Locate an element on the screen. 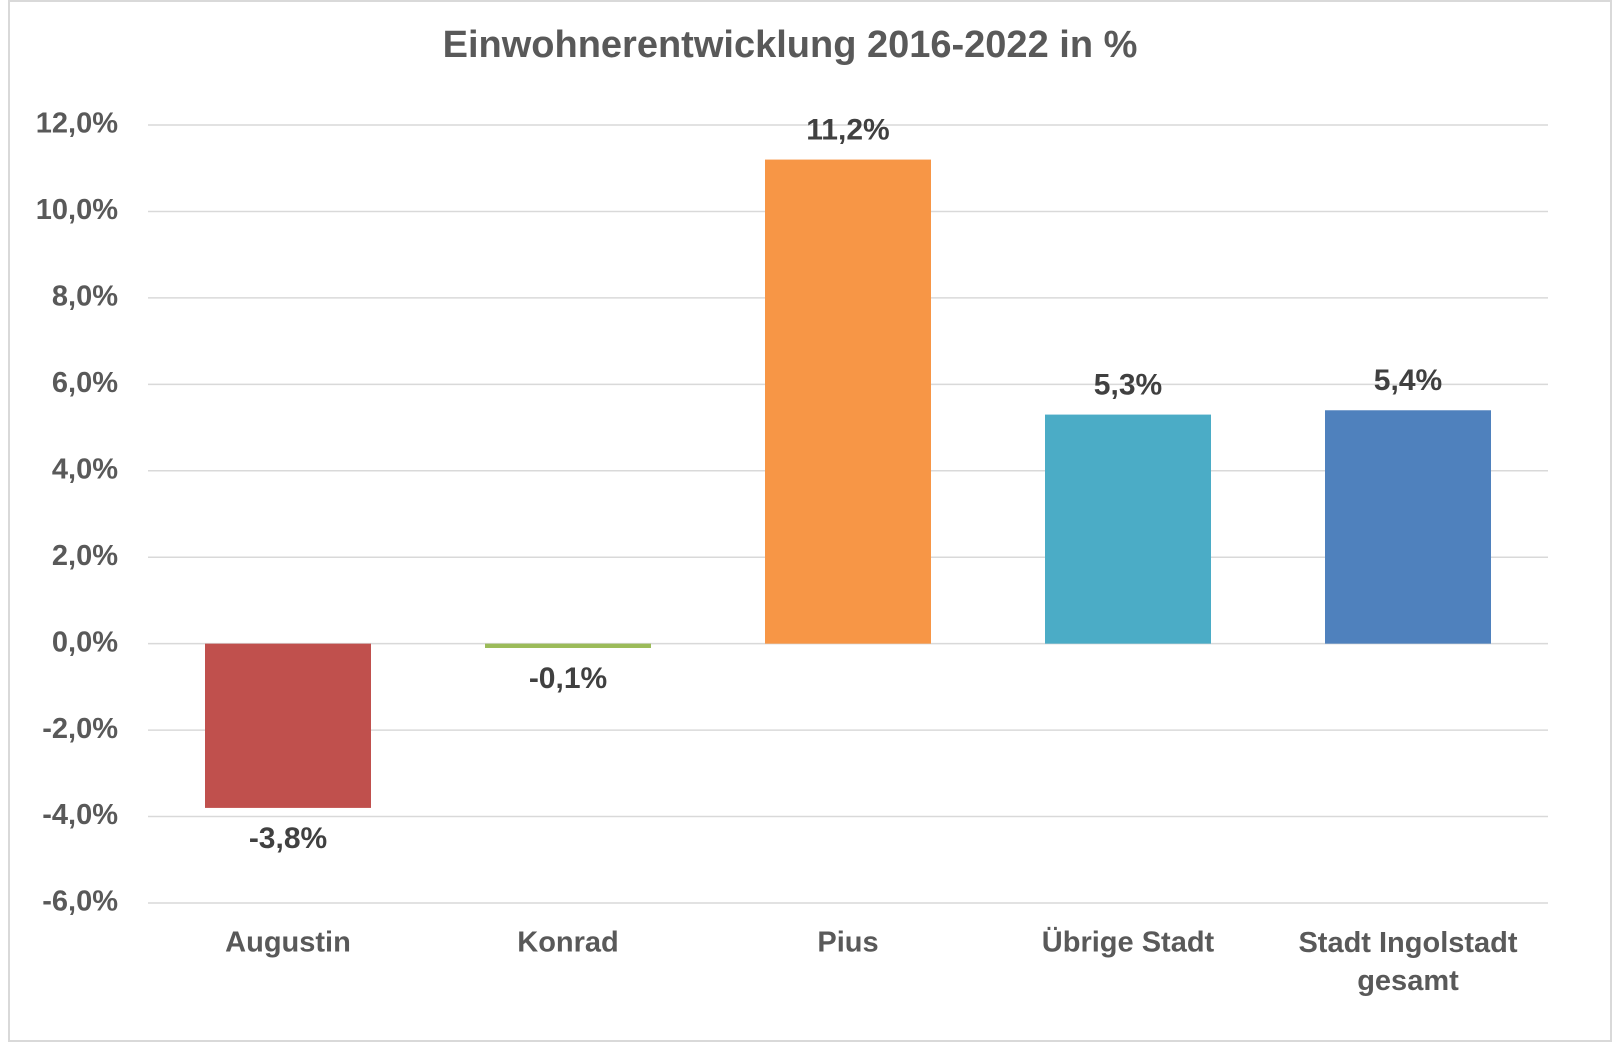 The image size is (1620, 1043). y-tick-label: 8,0% is located at coordinates (85, 297).